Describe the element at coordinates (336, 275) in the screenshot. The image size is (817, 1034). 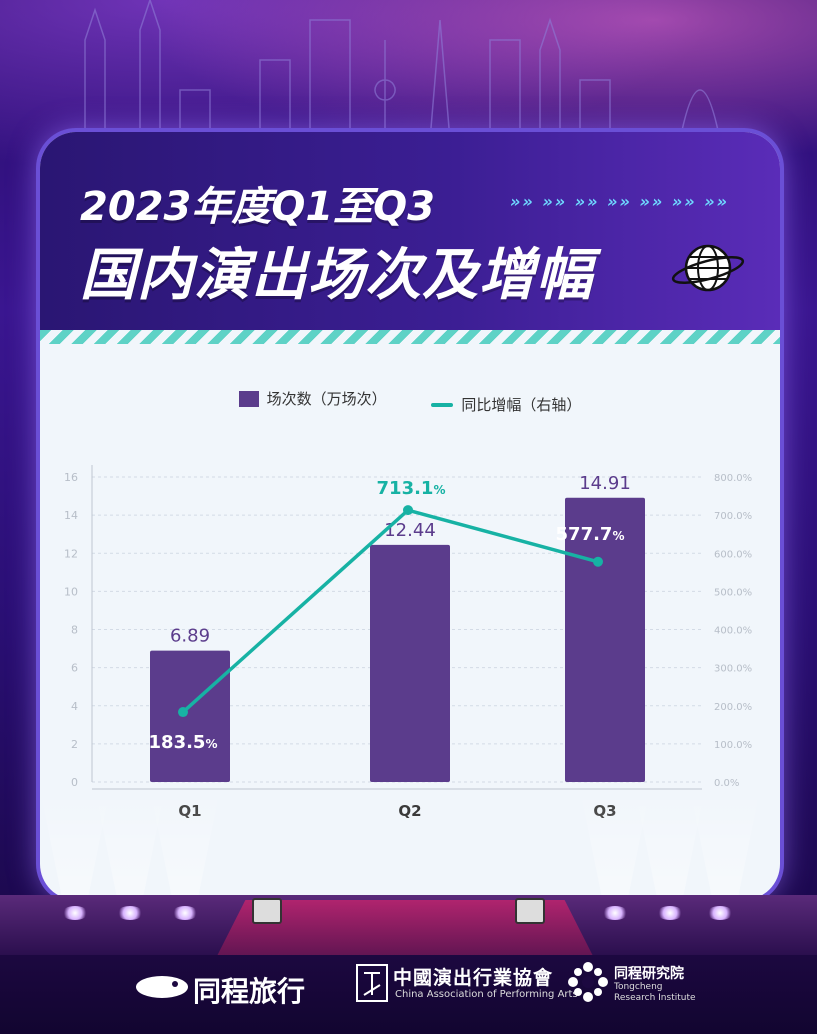
I see `title-line-2: 国内演出场次及增幅` at that location.